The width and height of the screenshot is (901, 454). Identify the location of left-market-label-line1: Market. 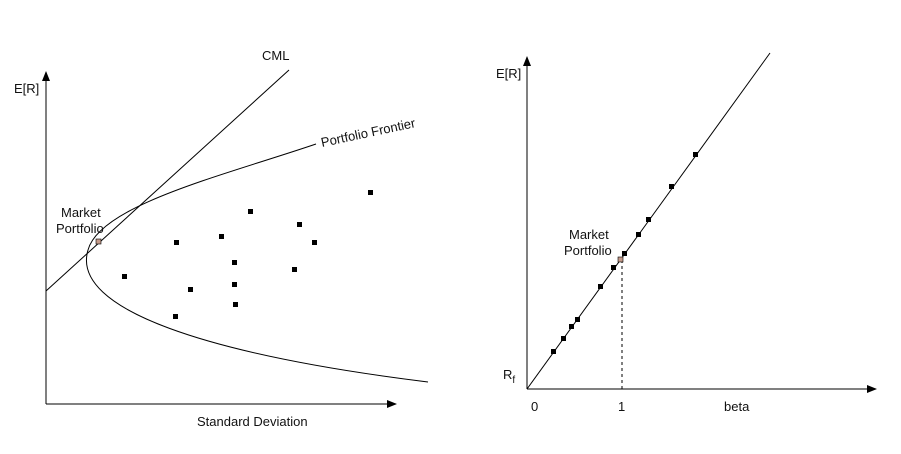
(81, 212).